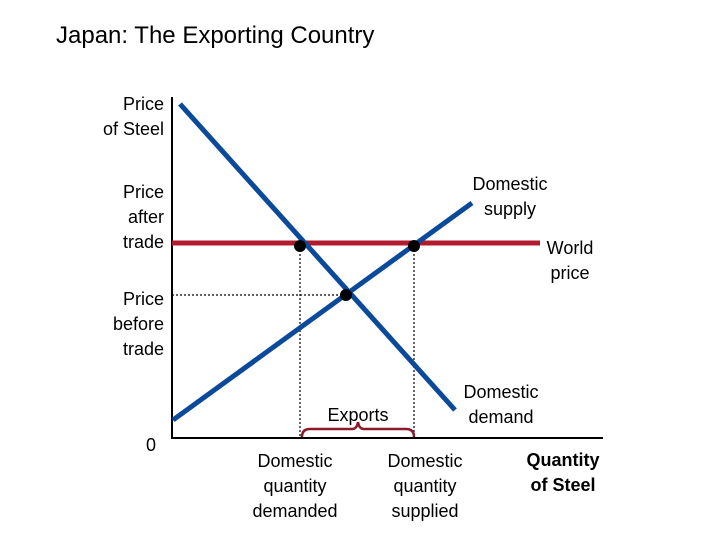 Image resolution: width=720 pixels, height=540 pixels. Describe the element at coordinates (143, 217) in the screenshot. I see `price-after-trade-label: Price after trade` at that location.